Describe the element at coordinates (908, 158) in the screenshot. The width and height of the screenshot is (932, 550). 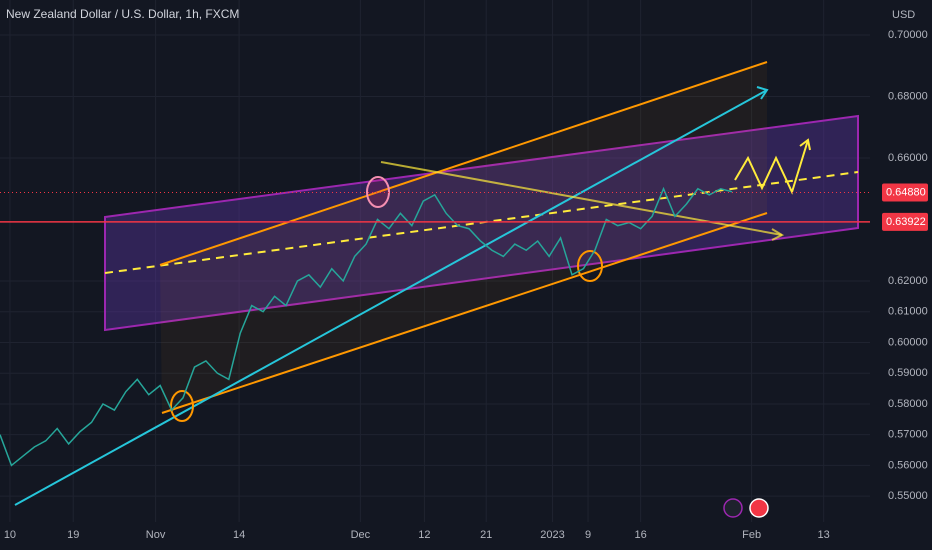
I see `y-tick-label: 0.66000` at that location.